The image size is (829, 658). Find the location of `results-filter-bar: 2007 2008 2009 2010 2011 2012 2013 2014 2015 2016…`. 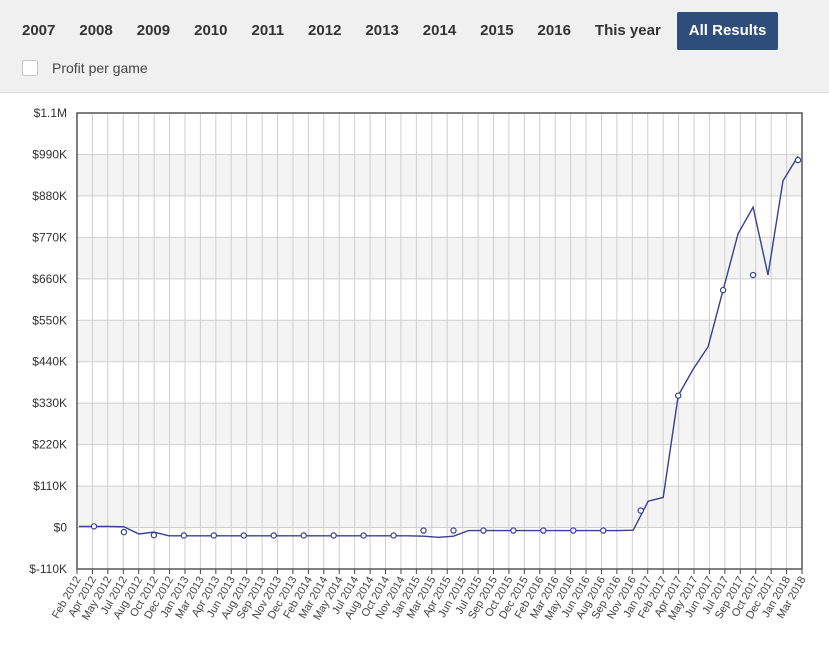

results-filter-bar: 2007 2008 2009 2010 2011 2012 2013 2014 2015 2016… is located at coordinates (414, 46).